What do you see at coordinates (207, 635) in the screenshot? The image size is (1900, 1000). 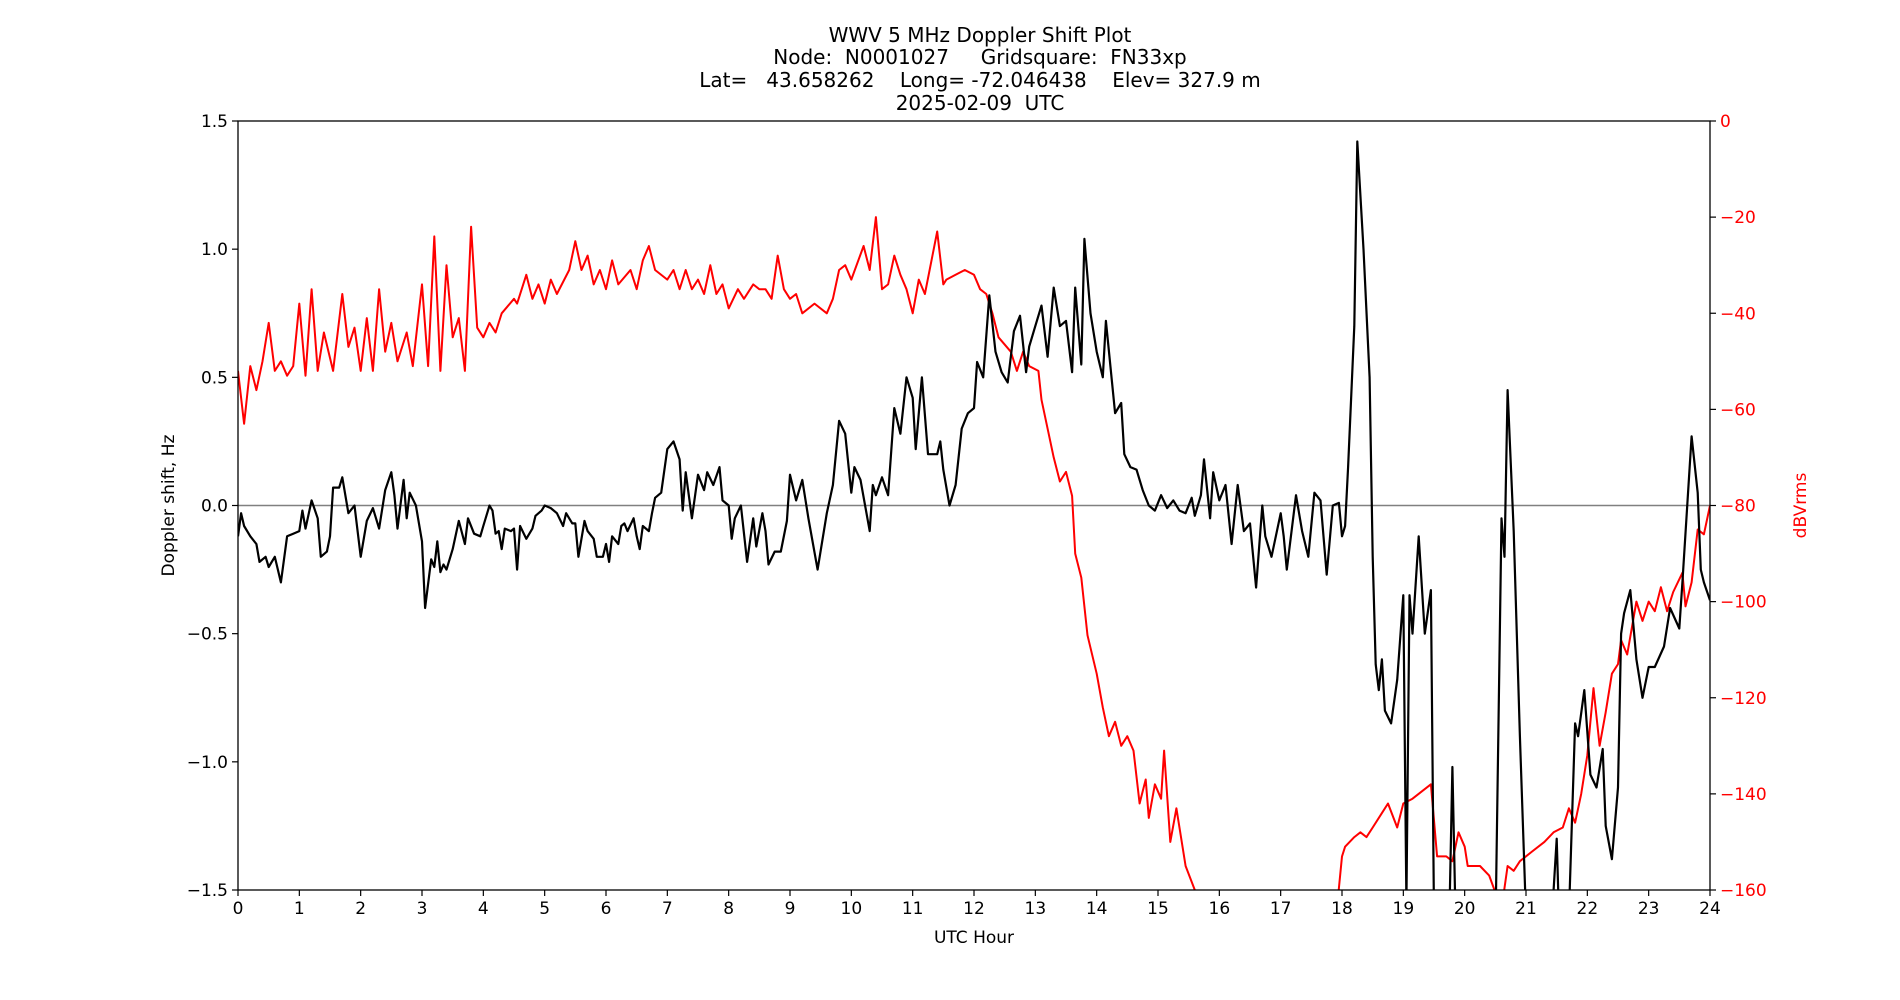 I see `y-tick-label: −0.5` at bounding box center [207, 635].